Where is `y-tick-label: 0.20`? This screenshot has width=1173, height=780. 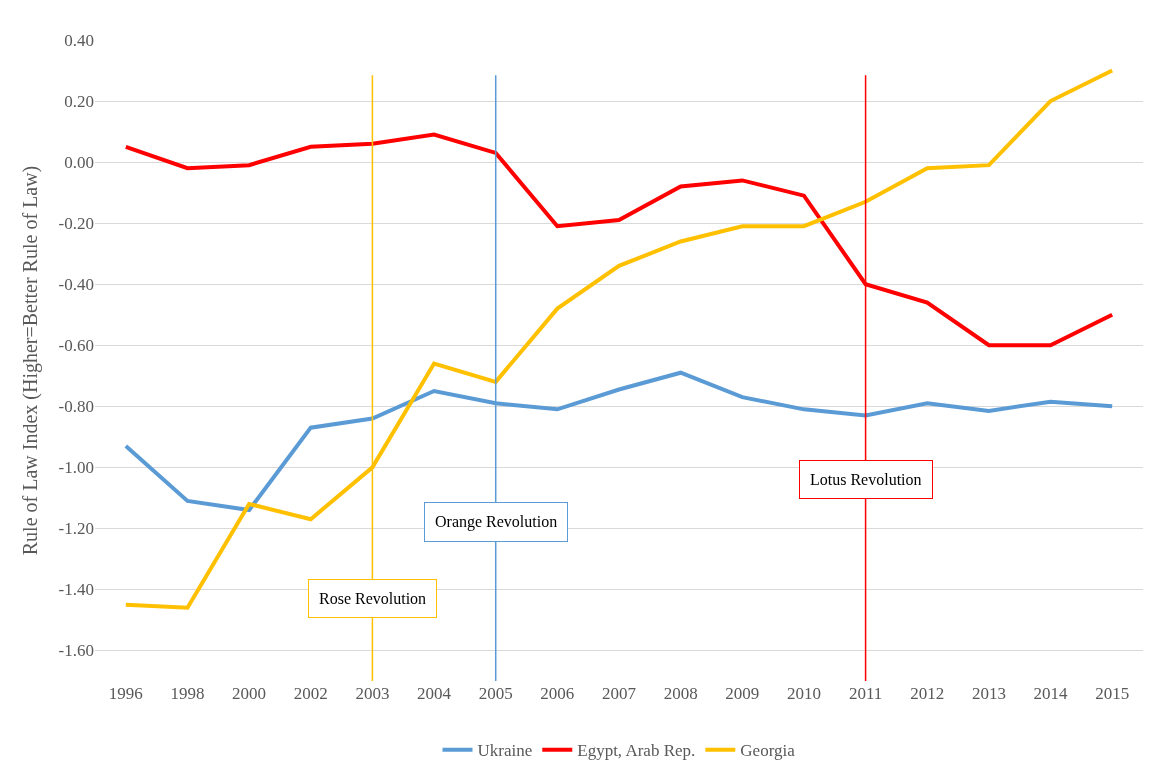 y-tick-label: 0.20 is located at coordinates (79, 101).